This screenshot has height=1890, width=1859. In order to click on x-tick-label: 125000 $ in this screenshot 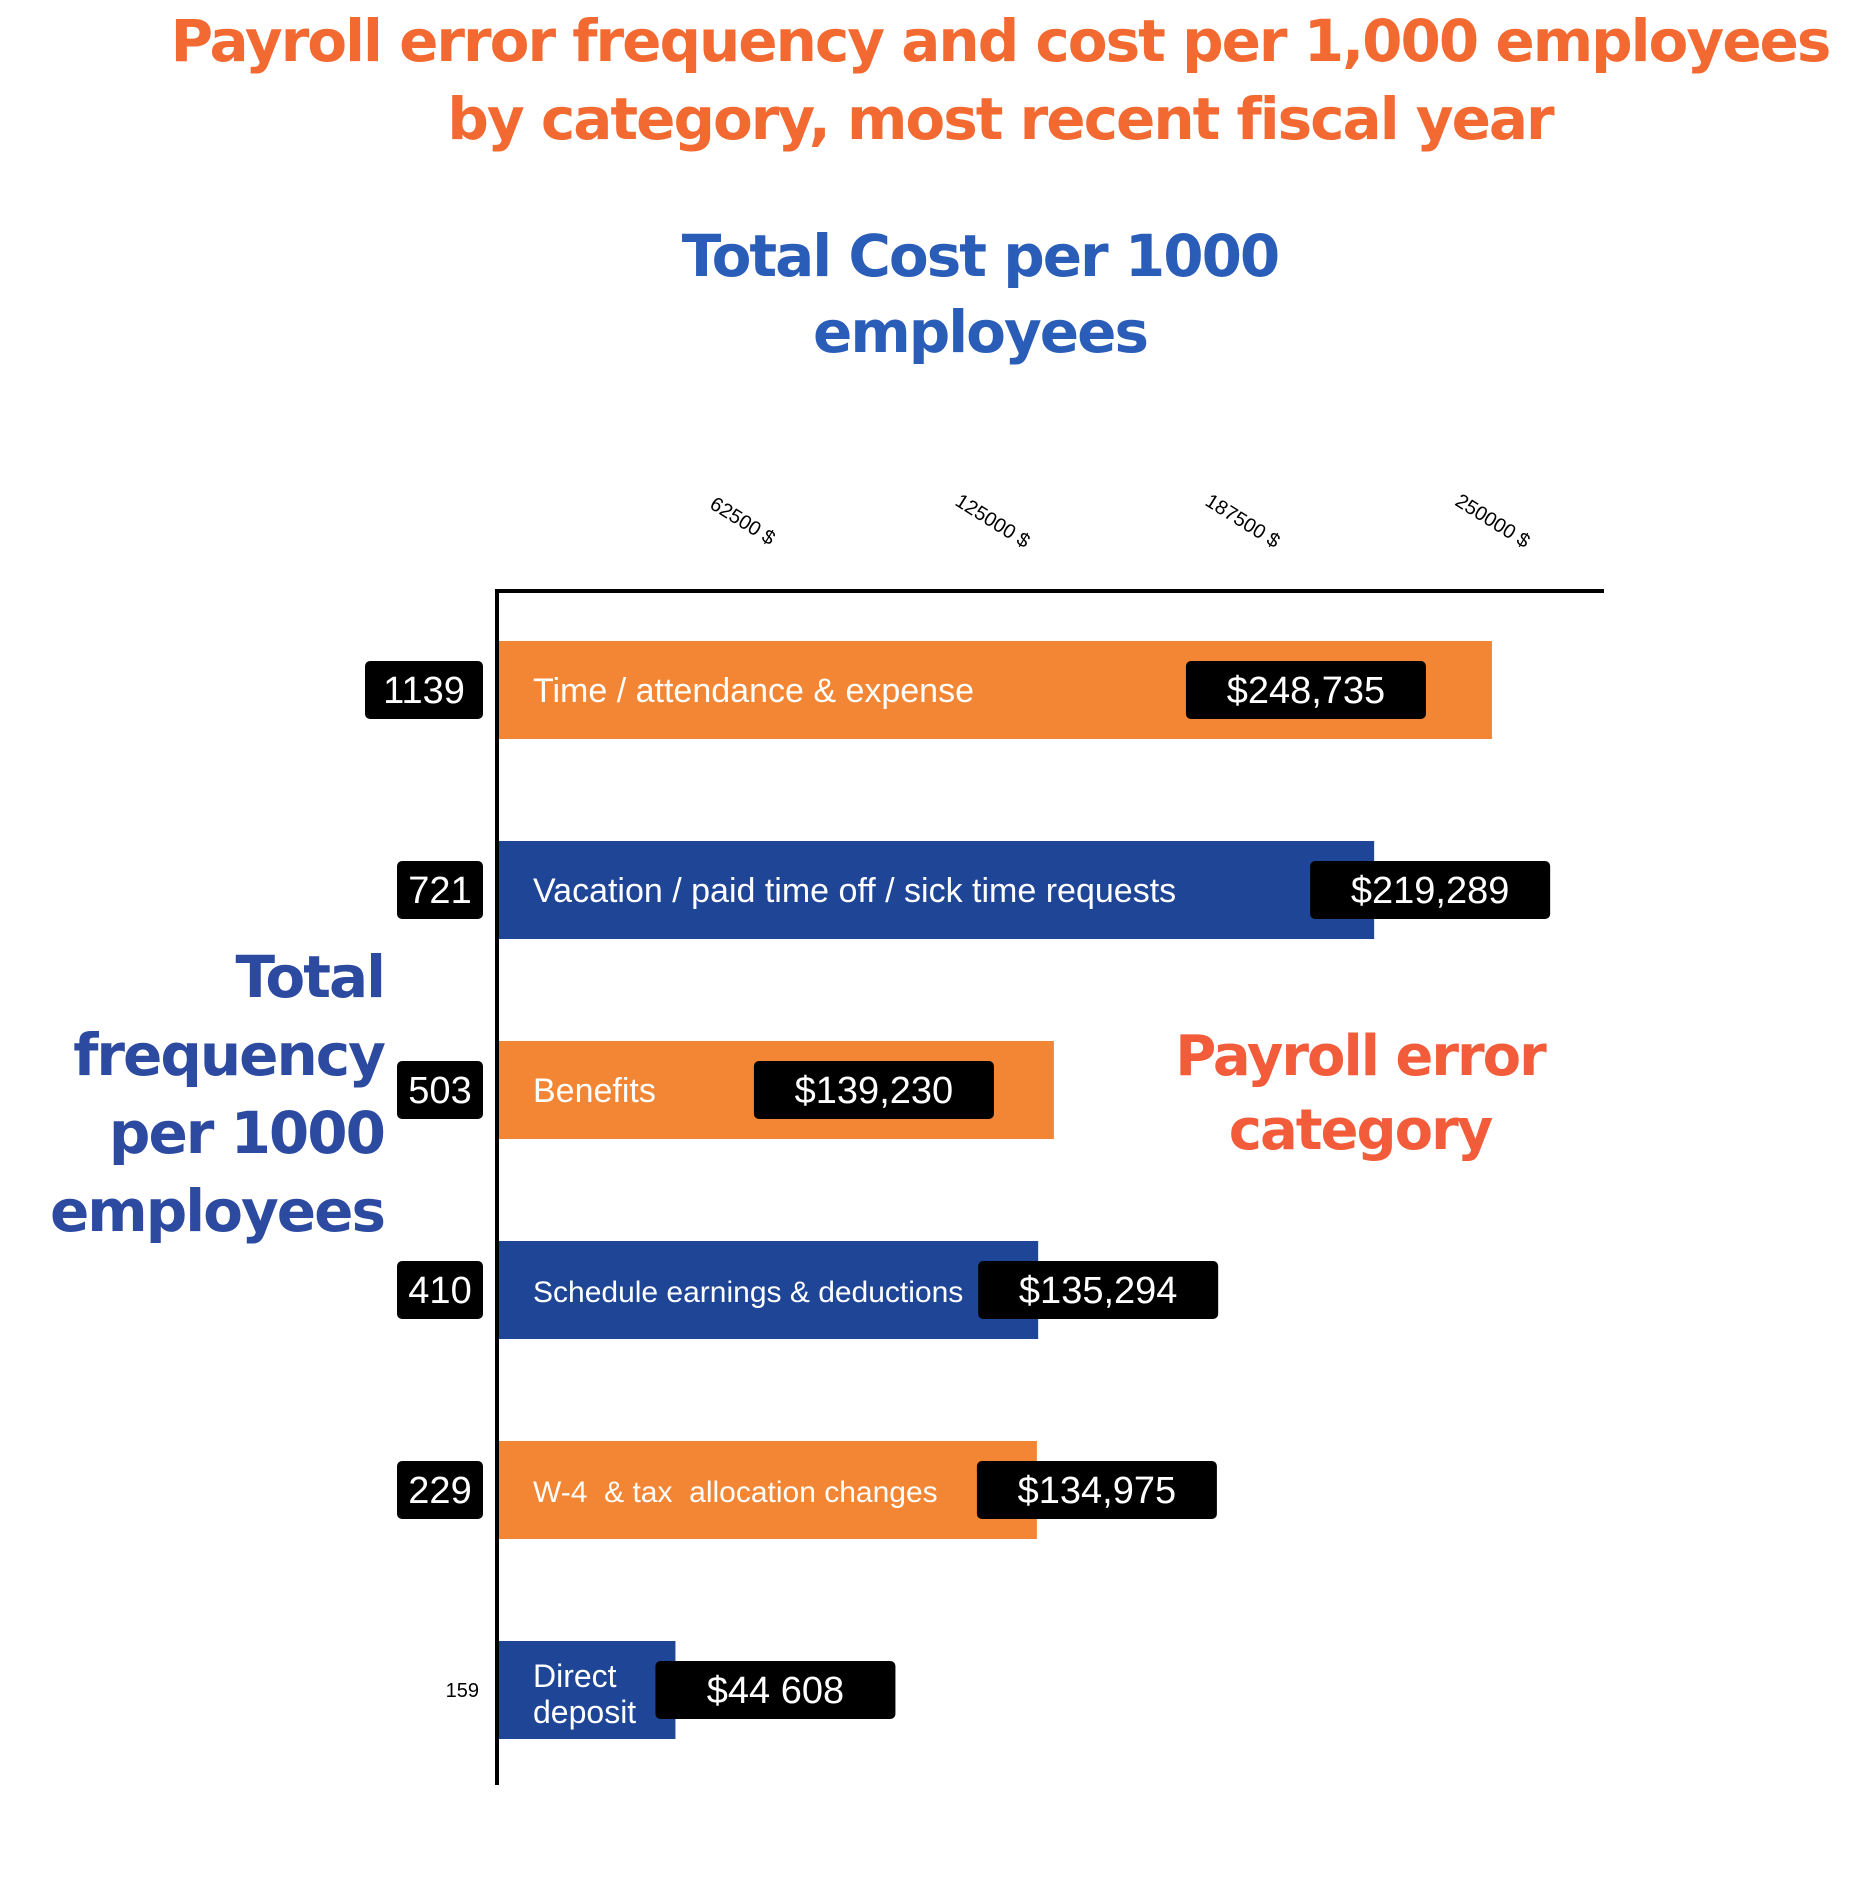, I will do `click(992, 521)`.